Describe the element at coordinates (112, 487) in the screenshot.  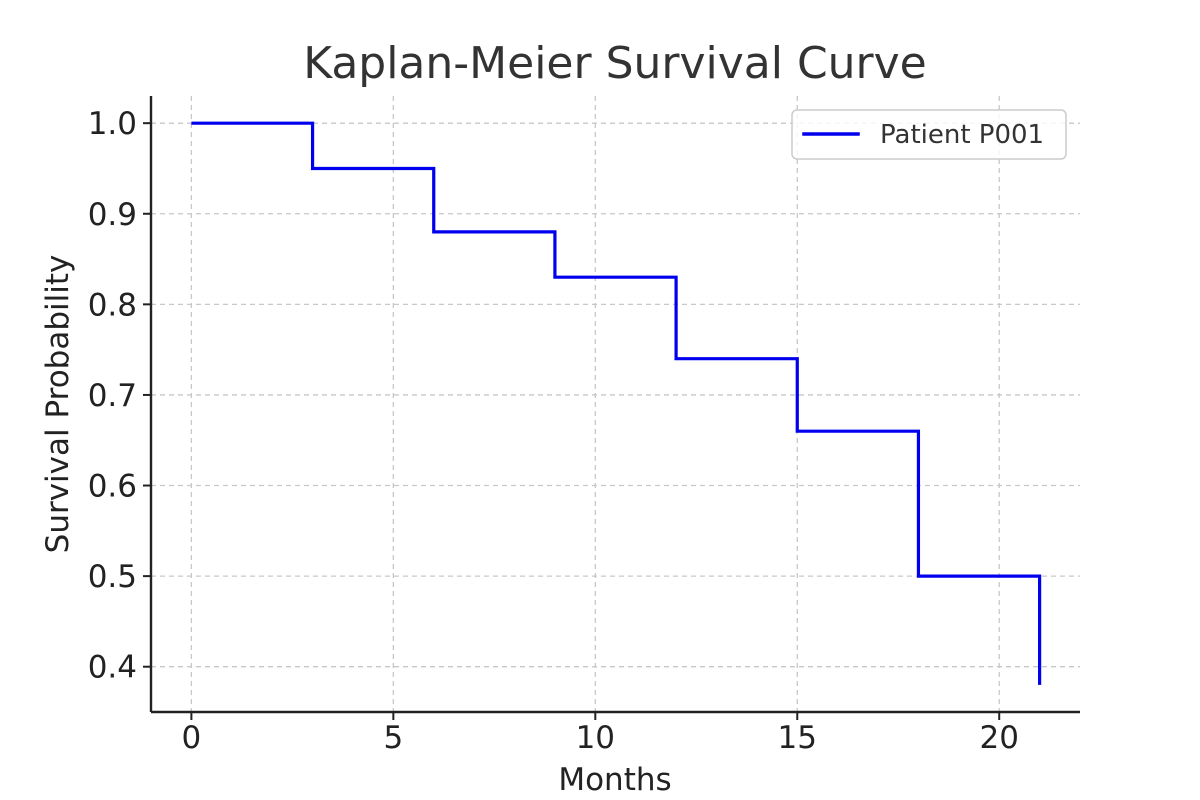
I see `y-tick-label: 0.6` at that location.